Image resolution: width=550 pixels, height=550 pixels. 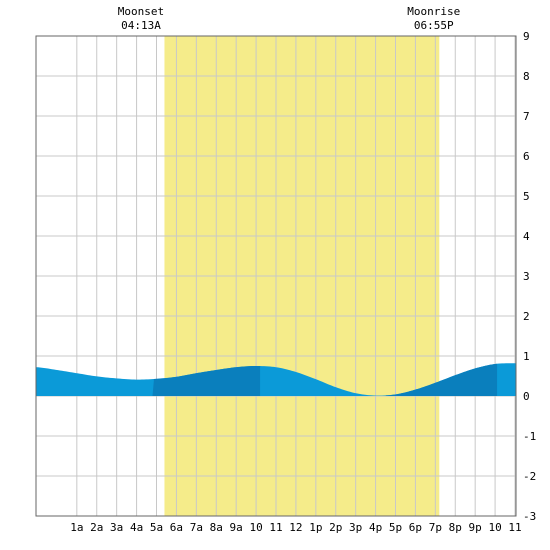 I want to click on y-tick-label: 9, so click(x=526, y=36).